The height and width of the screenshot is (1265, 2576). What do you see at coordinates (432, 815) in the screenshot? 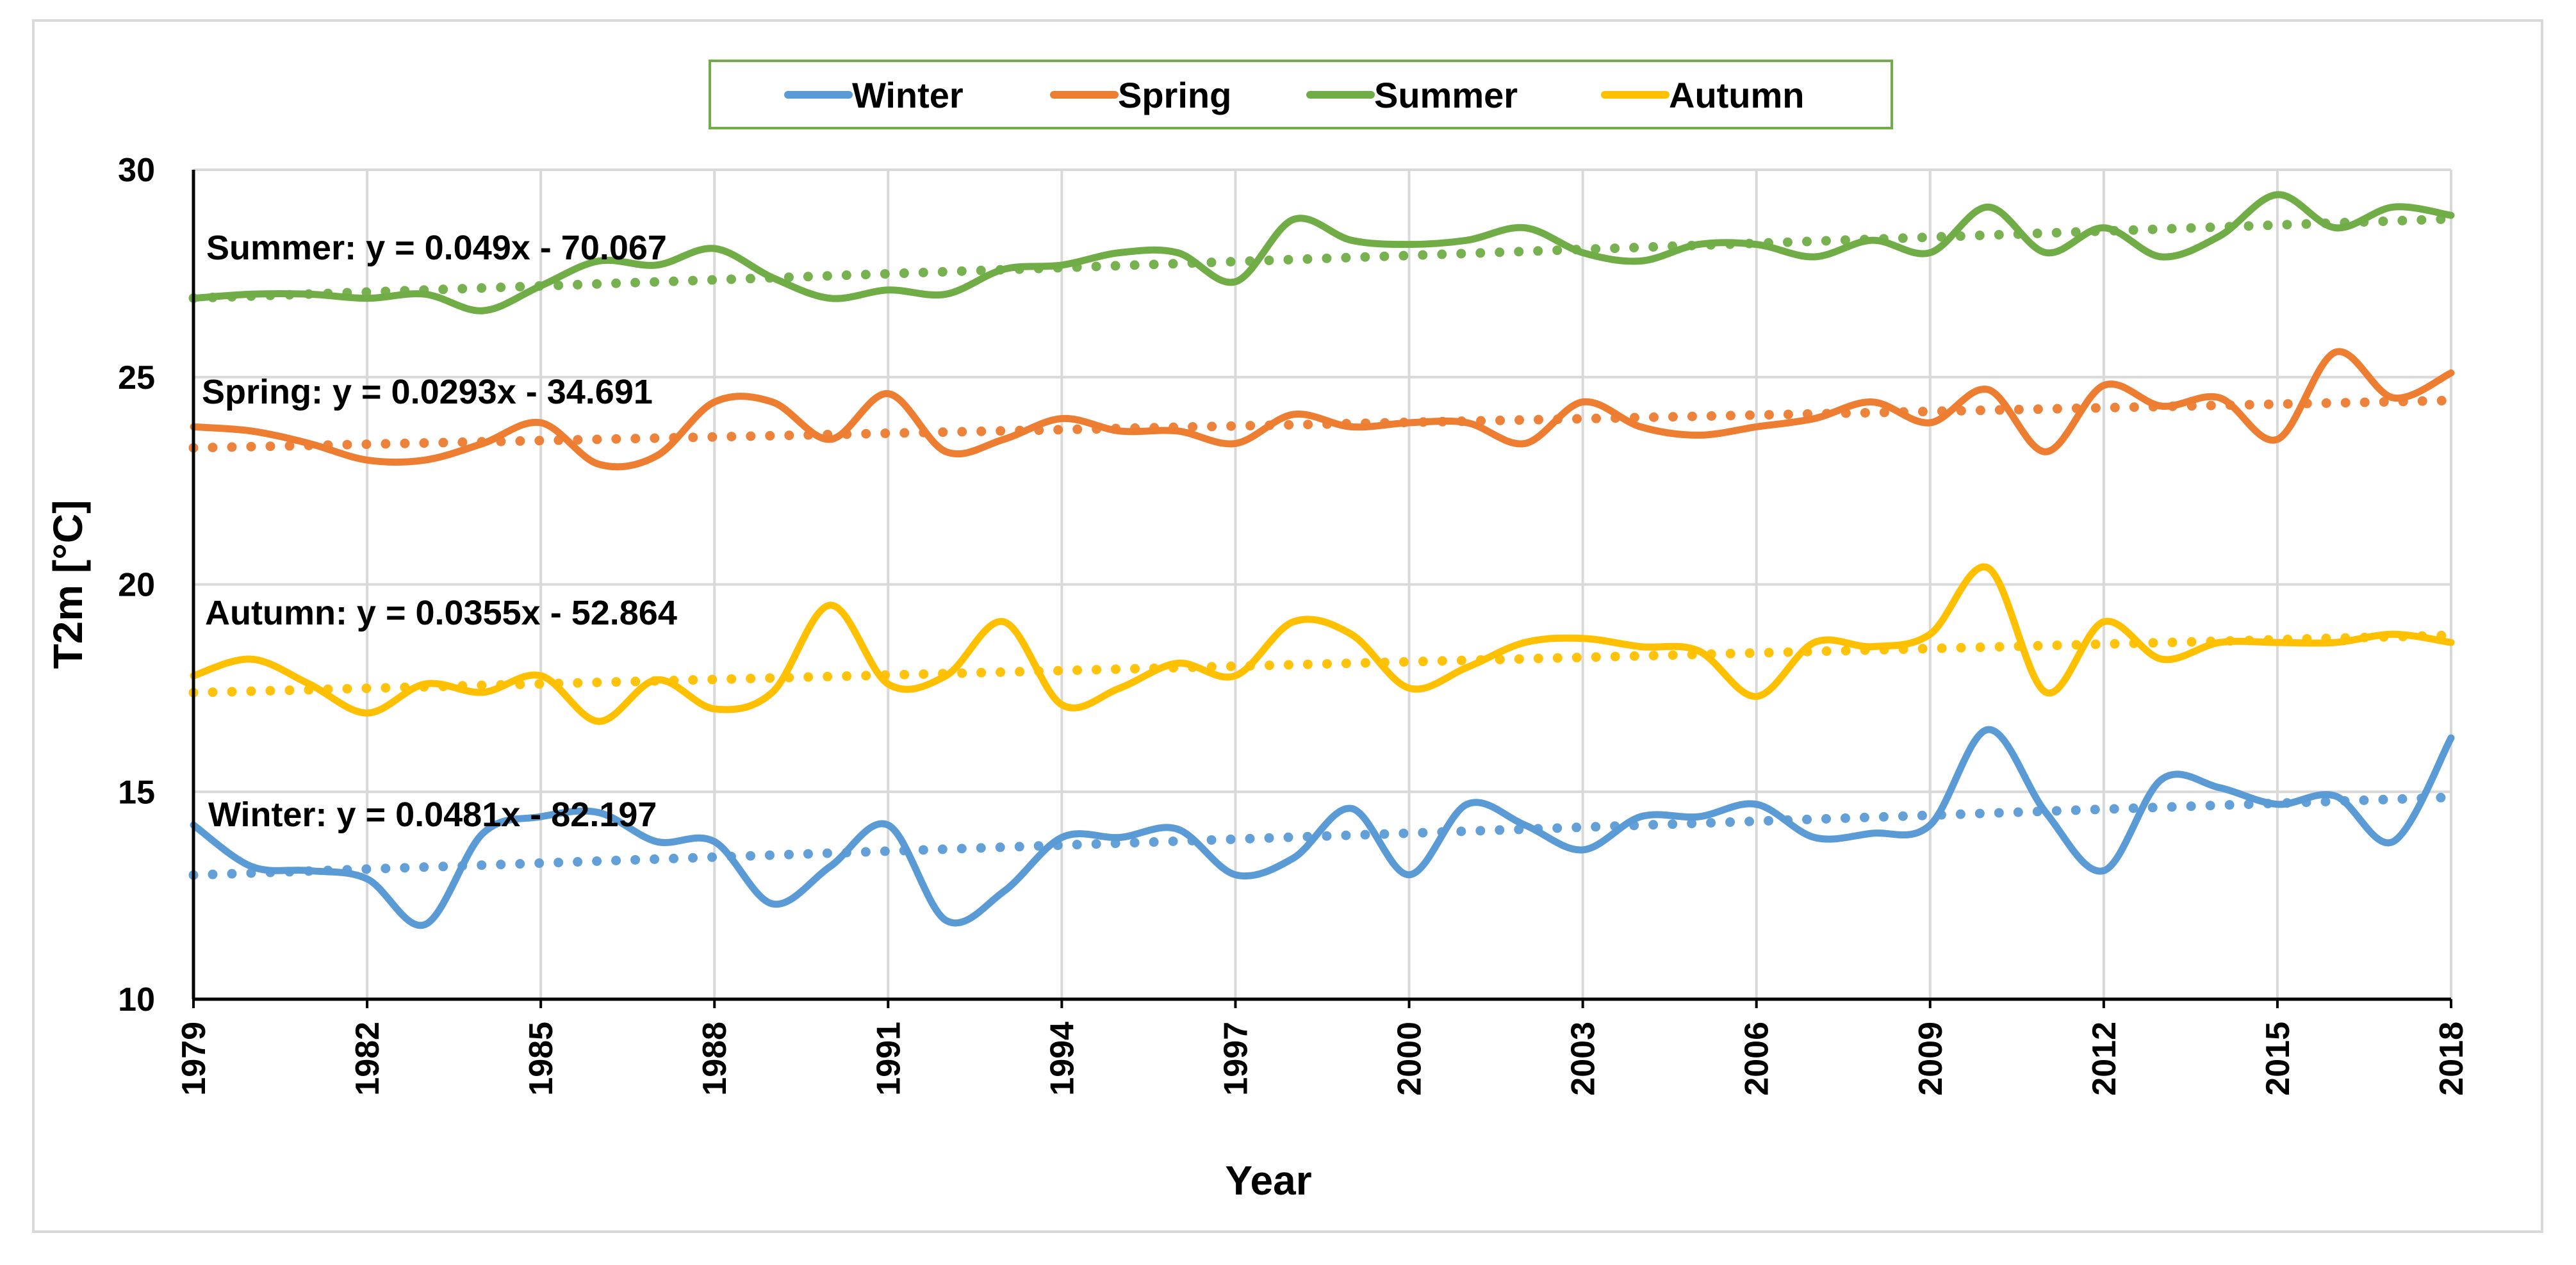
I see `trend-equation-winter: Winter: y = 0.0481x - 82.197` at bounding box center [432, 815].